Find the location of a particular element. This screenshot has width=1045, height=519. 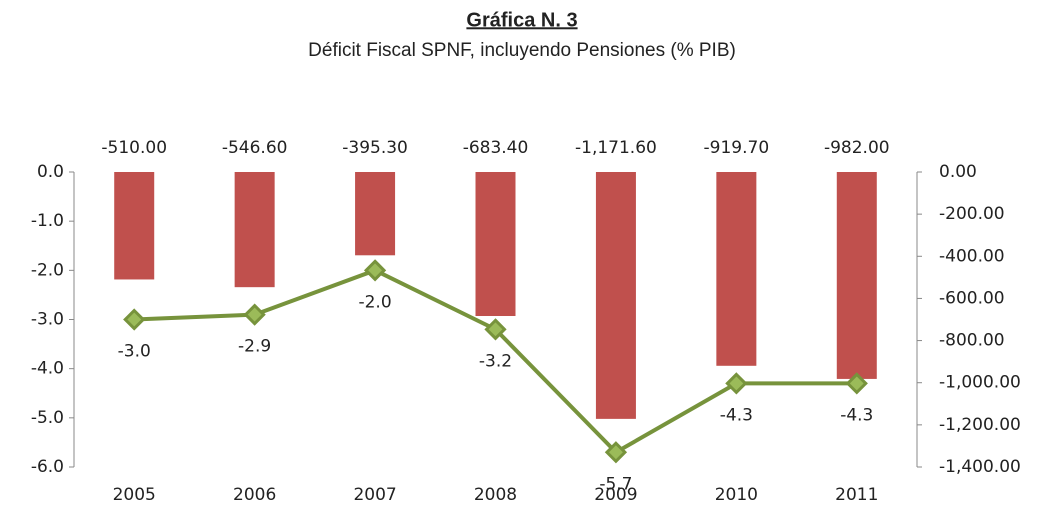

y2-tick-label: -600.00 is located at coordinates (972, 298).